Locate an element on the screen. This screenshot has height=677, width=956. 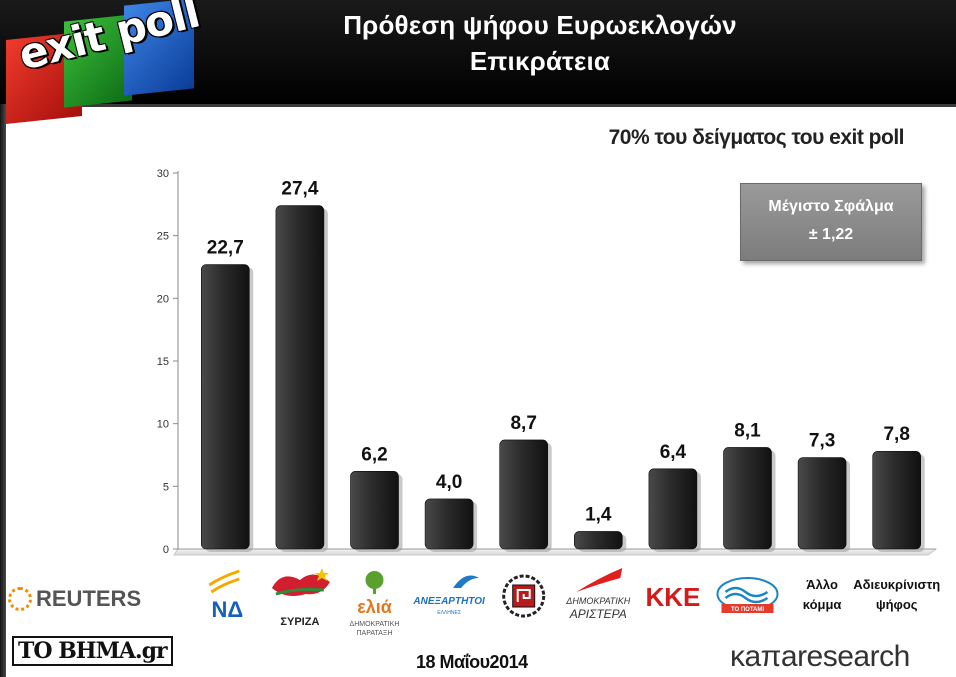
bar-value-label: 8,7 is located at coordinates (523, 423).